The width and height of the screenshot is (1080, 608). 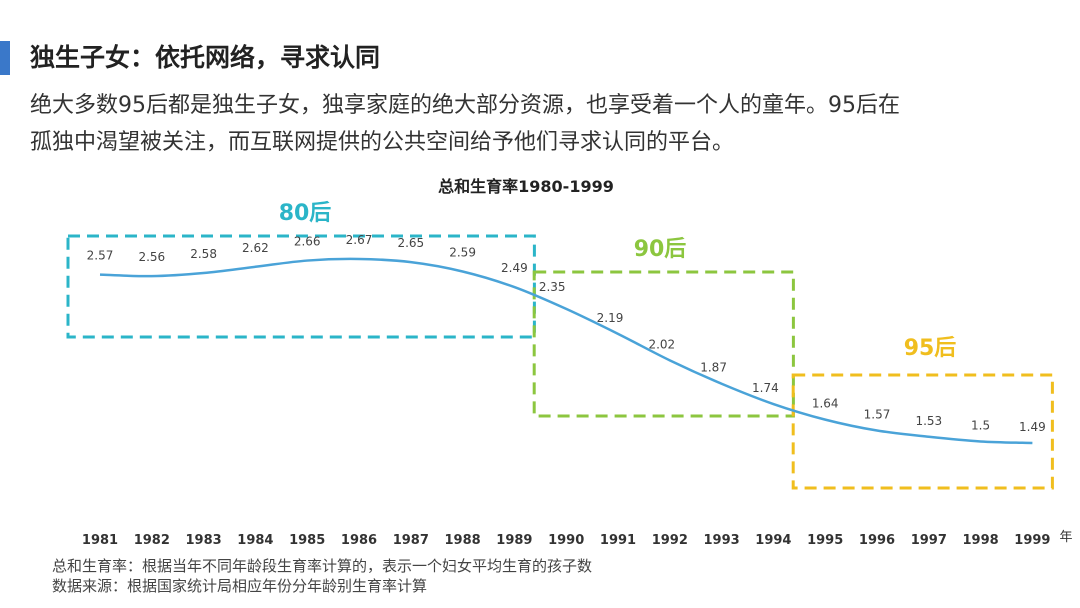 What do you see at coordinates (618, 540) in the screenshot?
I see `x-tick-label-1991: 1991` at bounding box center [618, 540].